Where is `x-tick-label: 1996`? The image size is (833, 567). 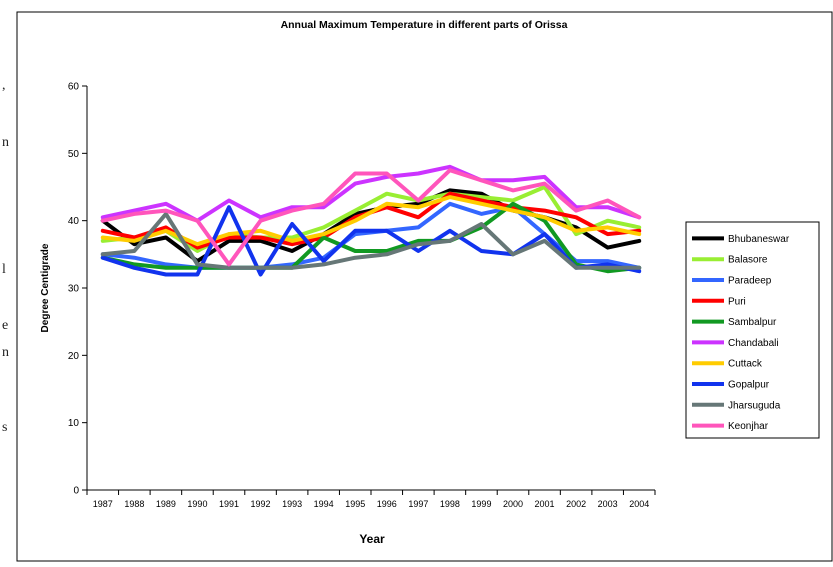 x-tick-label: 1996 is located at coordinates (387, 504).